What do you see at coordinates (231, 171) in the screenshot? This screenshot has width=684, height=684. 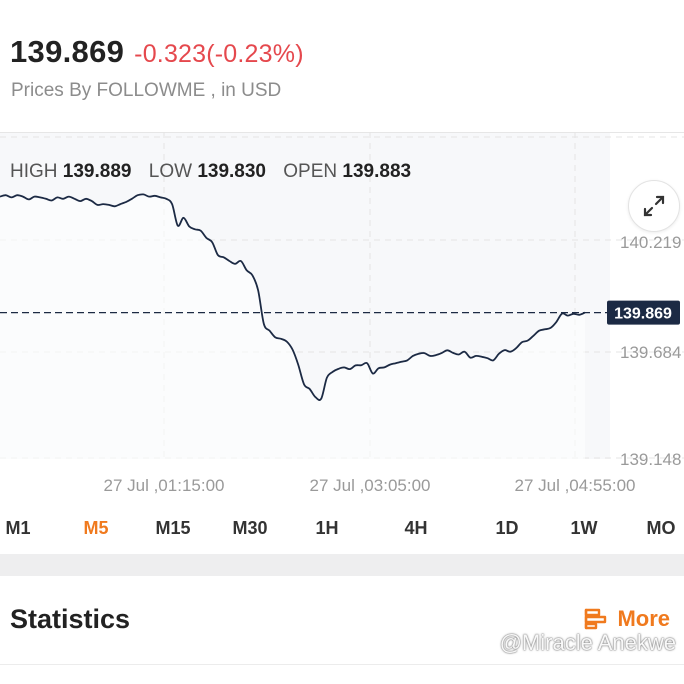 I see `low-value: 139.830` at bounding box center [231, 171].